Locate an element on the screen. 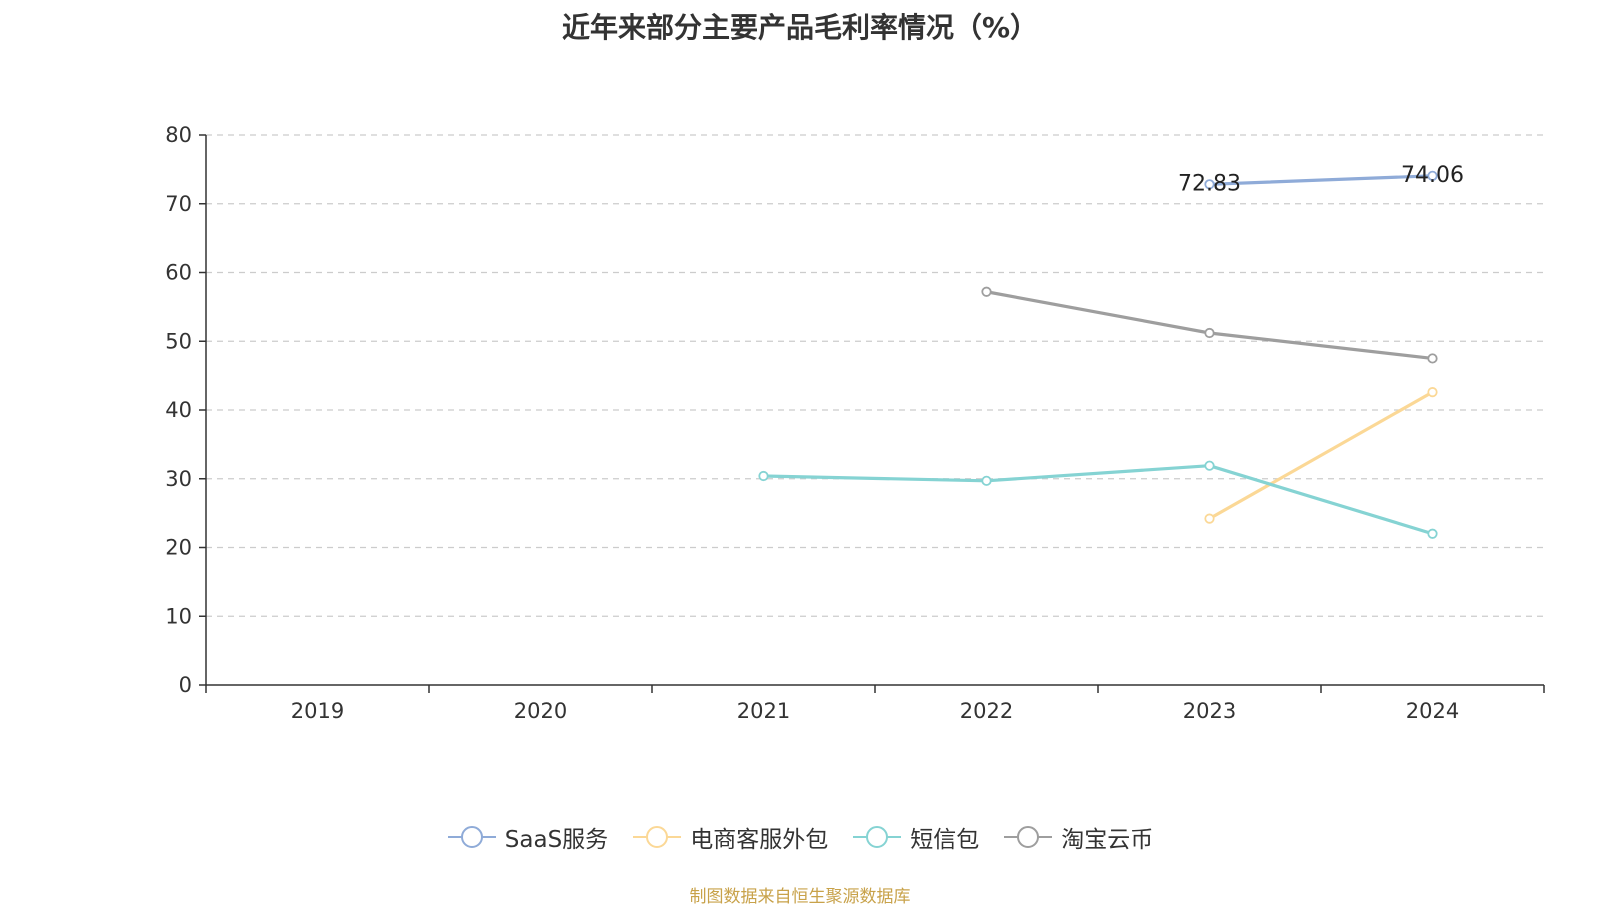 The width and height of the screenshot is (1600, 907). y-tick-label: 40 is located at coordinates (178, 410).